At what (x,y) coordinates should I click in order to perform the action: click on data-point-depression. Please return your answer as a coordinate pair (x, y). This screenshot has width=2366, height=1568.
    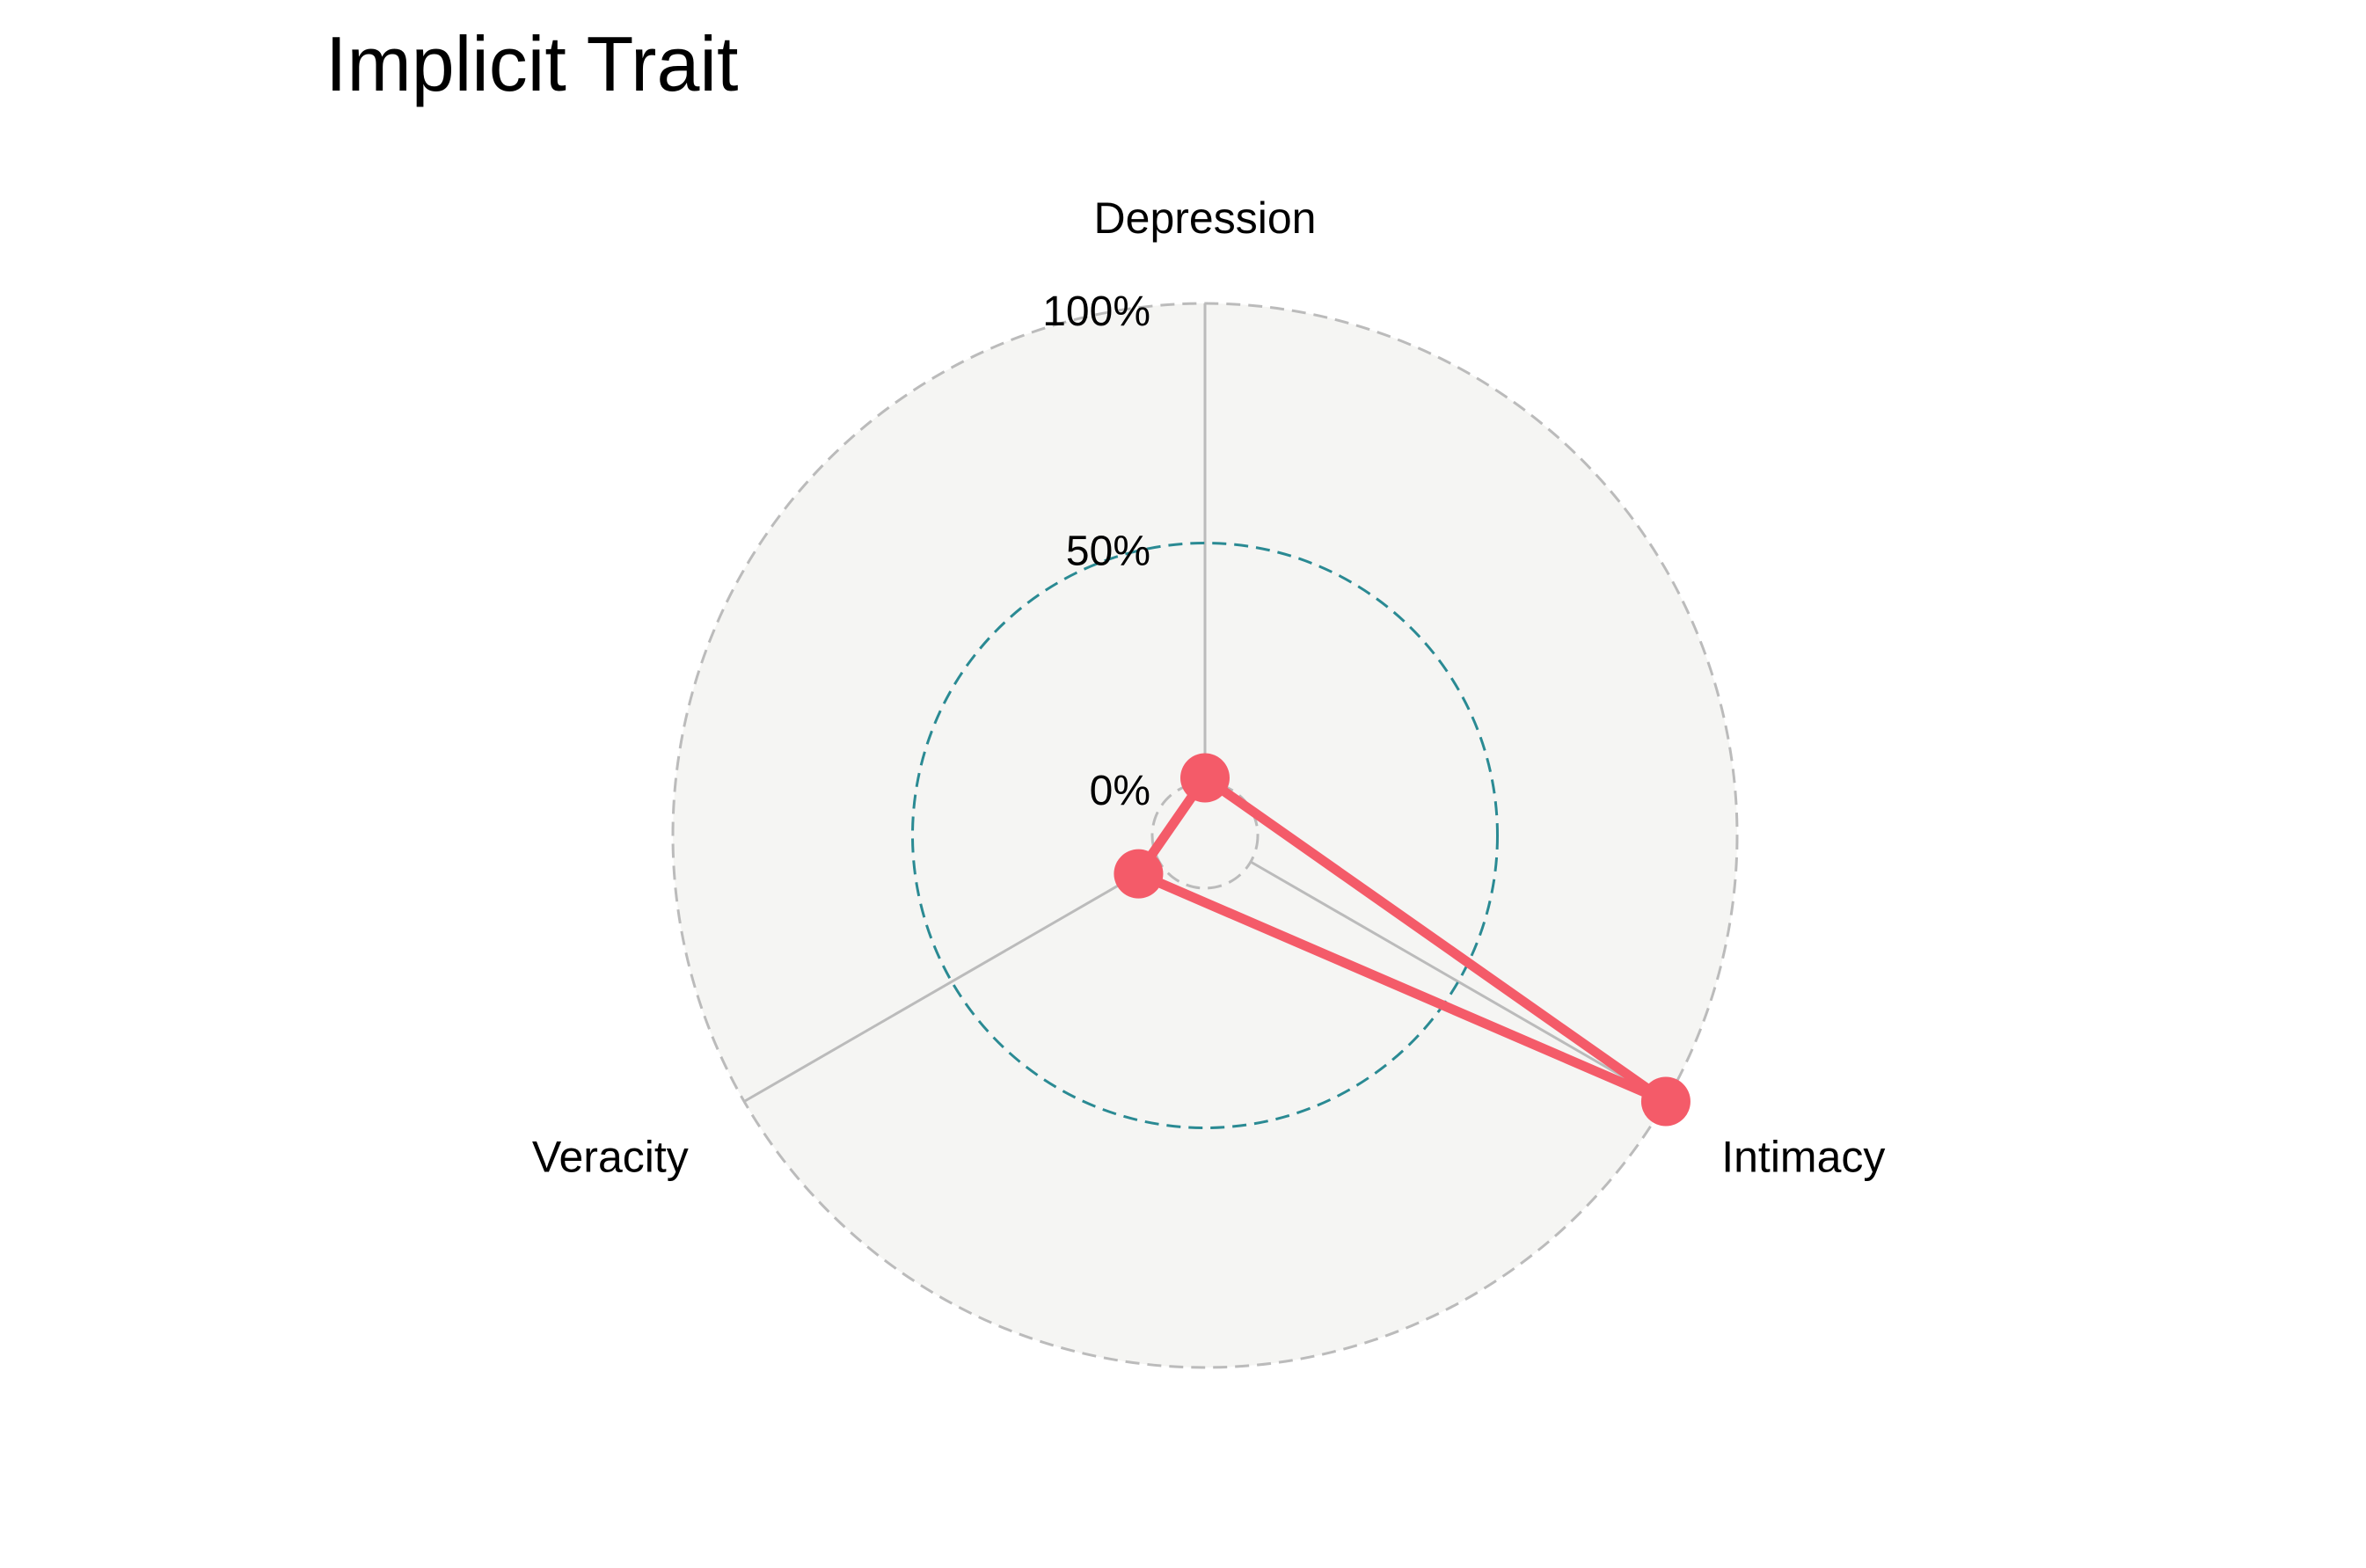
    Looking at the image, I should click on (1205, 778).